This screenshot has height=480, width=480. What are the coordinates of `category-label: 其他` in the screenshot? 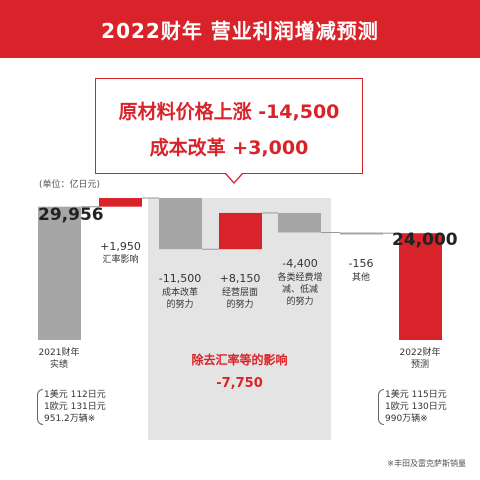 It's located at (360, 278).